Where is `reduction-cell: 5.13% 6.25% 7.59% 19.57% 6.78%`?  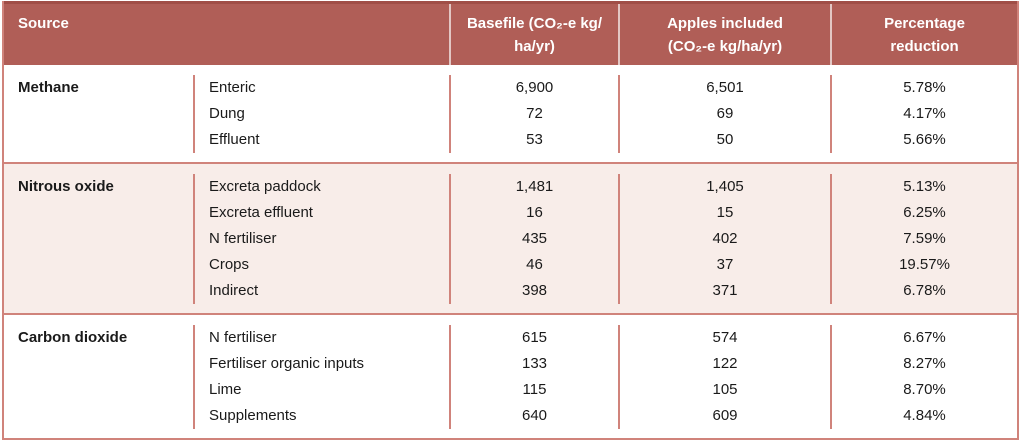
reduction-cell: 5.13% 6.25% 7.59% 19.57% 6.78% is located at coordinates (923, 239).